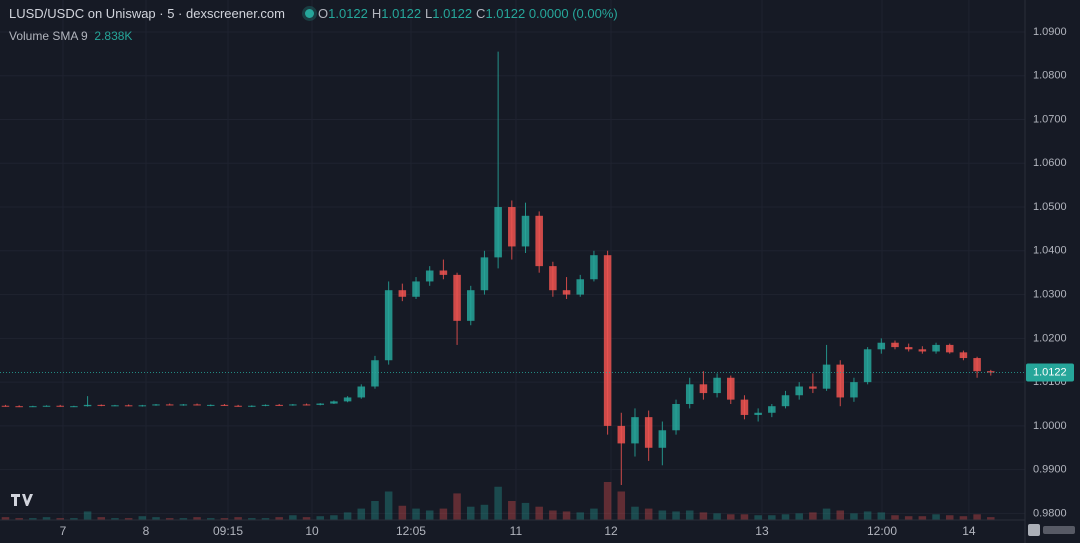 This screenshot has height=543, width=1080. I want to click on y-tick-label: 1.0500, so click(1050, 207).